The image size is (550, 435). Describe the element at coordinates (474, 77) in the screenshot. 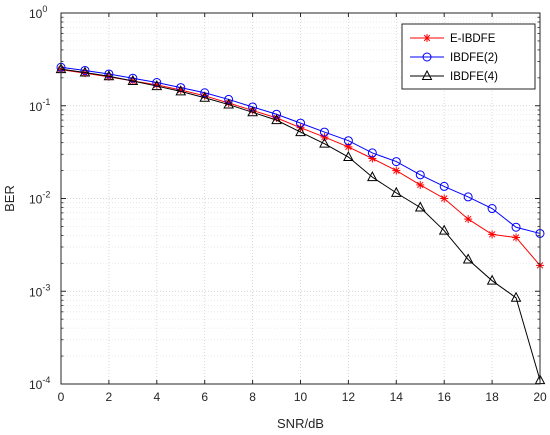

I see `legend-label: IBDFE(4)` at that location.